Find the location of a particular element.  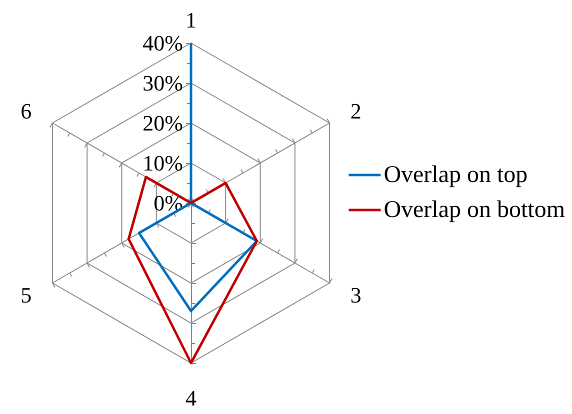

y-tick-label: 40% is located at coordinates (162, 43).